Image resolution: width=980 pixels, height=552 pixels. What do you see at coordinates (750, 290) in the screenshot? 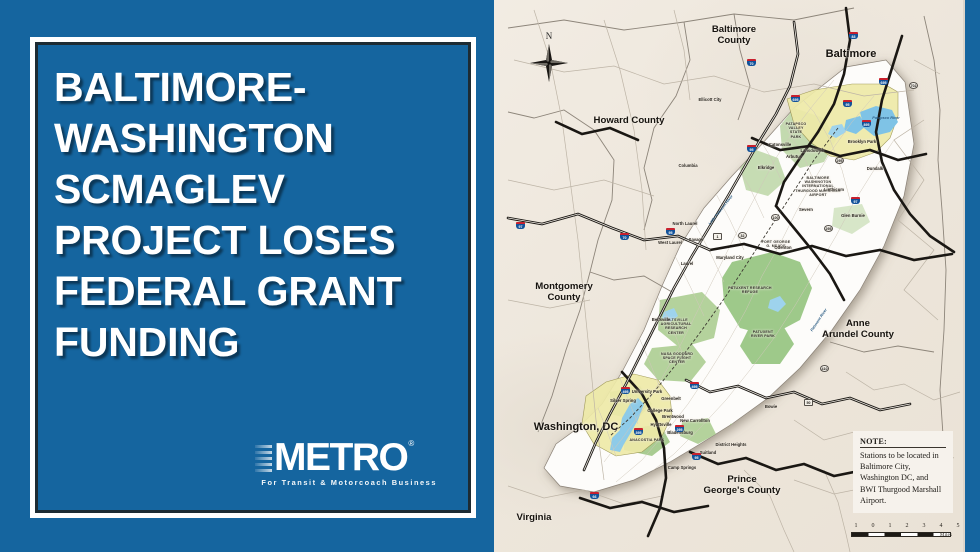
I see `park-label-patuxent-research-refuge: PATUXENT RESEARCH REFUGE` at bounding box center [750, 290].